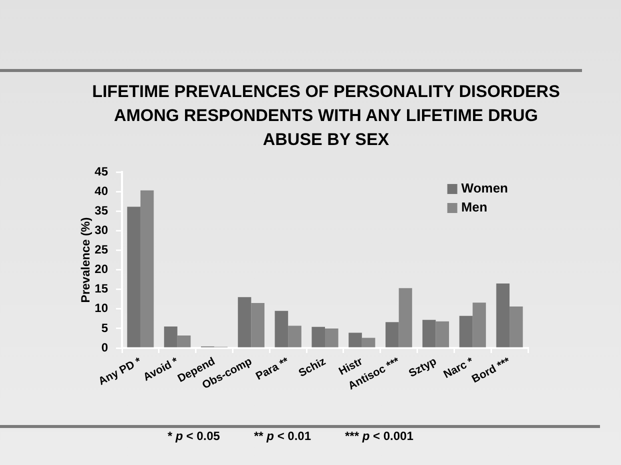 This screenshot has height=465, width=621. I want to click on y-tick-label: 5, so click(104, 327).